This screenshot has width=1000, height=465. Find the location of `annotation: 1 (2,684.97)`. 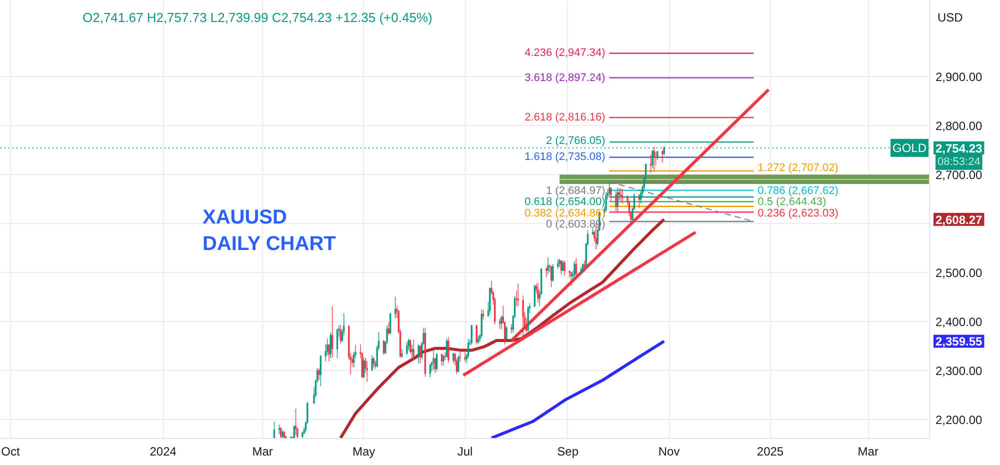

annotation: 1 (2,684.97) is located at coordinates (576, 190).